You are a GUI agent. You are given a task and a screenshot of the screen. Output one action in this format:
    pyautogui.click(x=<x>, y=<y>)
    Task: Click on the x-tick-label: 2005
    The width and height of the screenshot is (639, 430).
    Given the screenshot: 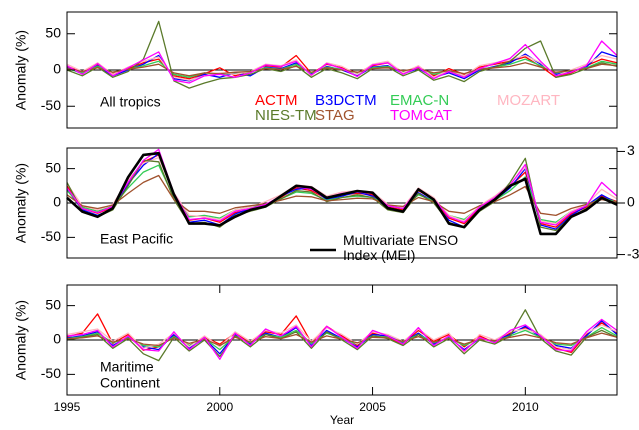 What is the action you would take?
    pyautogui.click(x=372, y=407)
    